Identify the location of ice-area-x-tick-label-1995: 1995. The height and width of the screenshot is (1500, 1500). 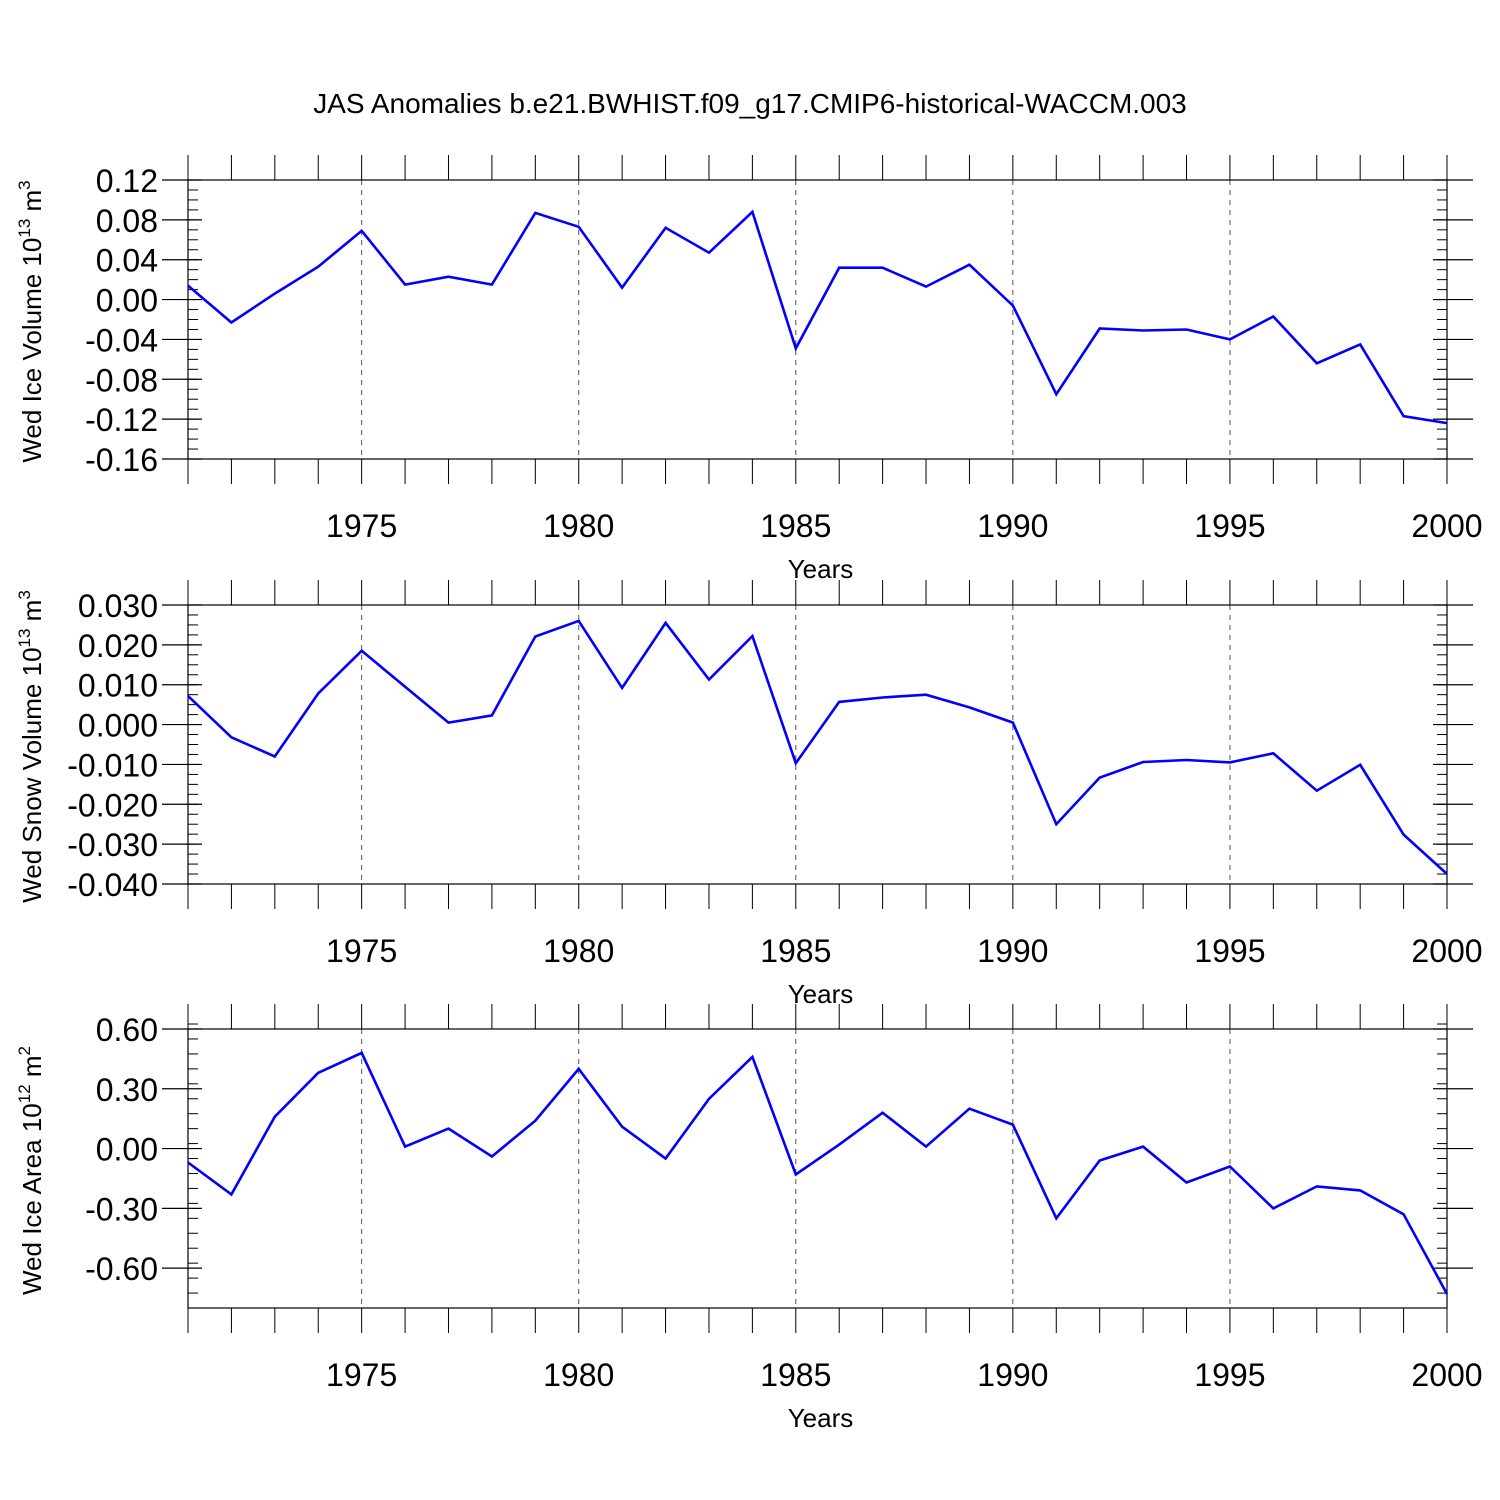
(1229, 1375).